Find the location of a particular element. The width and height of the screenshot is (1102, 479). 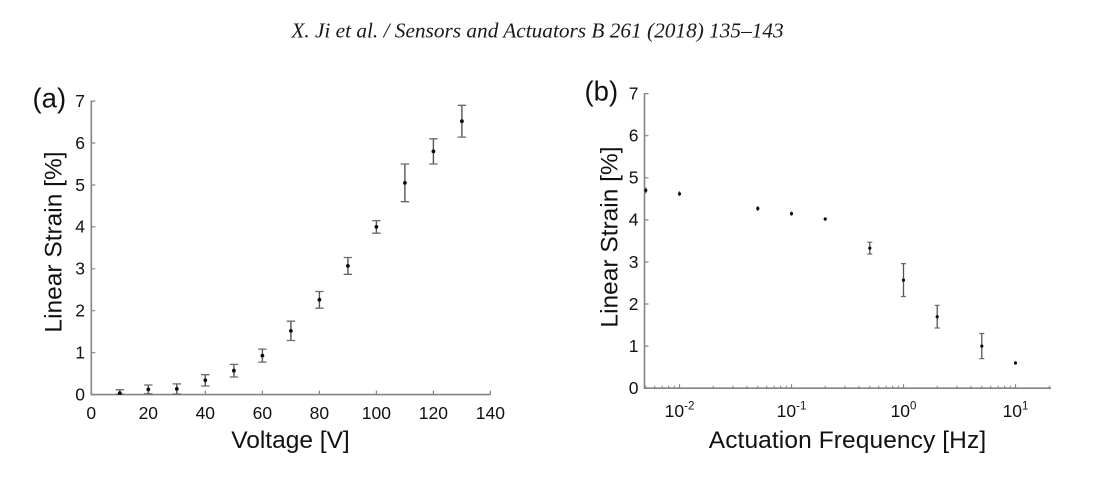

svg-text: 120 is located at coordinates (433, 413).